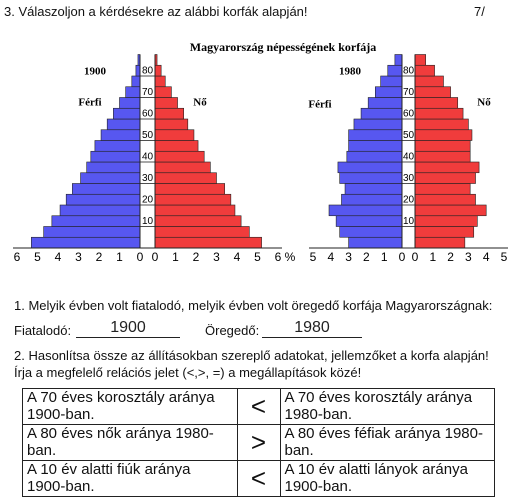 Image resolution: width=527 pixels, height=498 pixels. Describe the element at coordinates (479, 11) in the screenshot. I see `points: 7/` at that location.